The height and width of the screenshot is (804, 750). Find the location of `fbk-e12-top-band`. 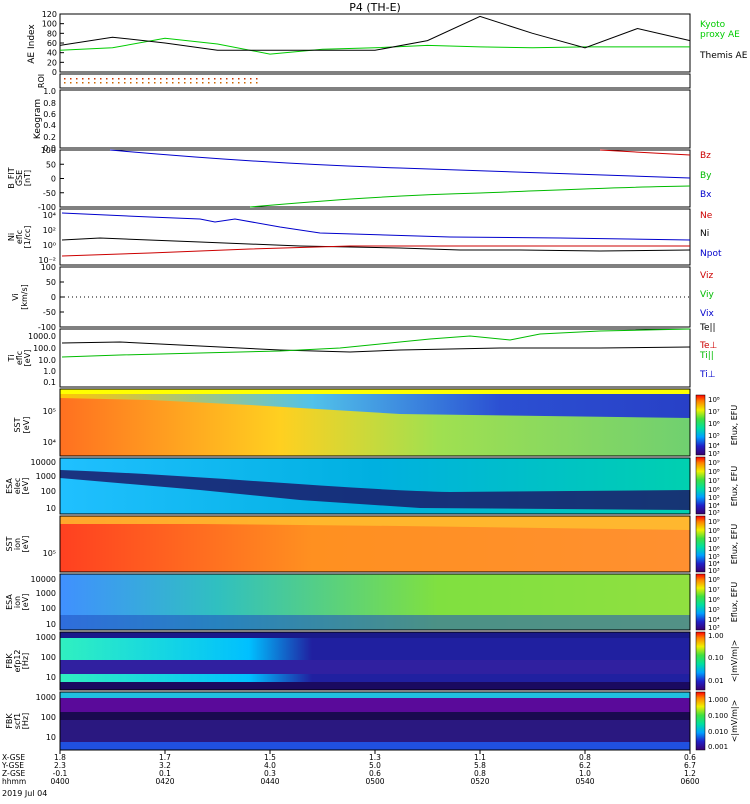

fbk-e12-top-band is located at coordinates (375, 635).